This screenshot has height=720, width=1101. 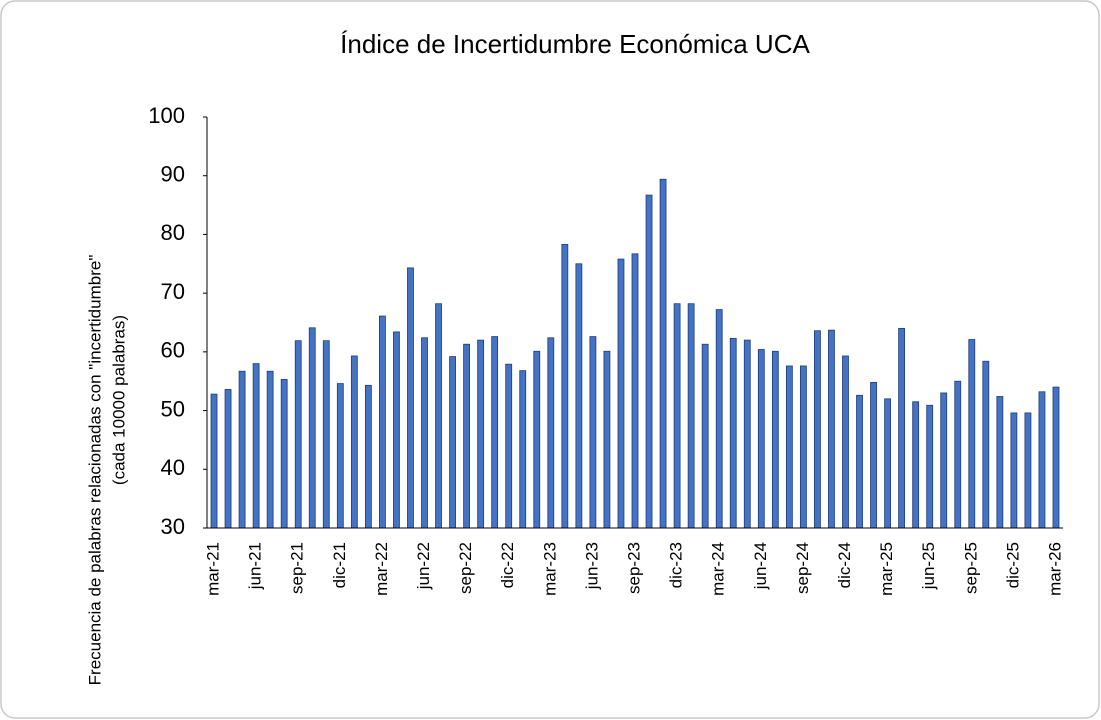 What do you see at coordinates (173, 408) in the screenshot?
I see `y-tick-label: 50` at bounding box center [173, 408].